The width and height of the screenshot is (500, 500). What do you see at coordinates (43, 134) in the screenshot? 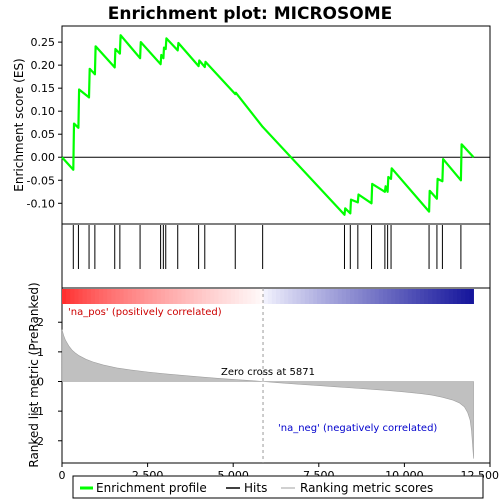
I see `es-y-tick-label: 0.05` at bounding box center [43, 134].